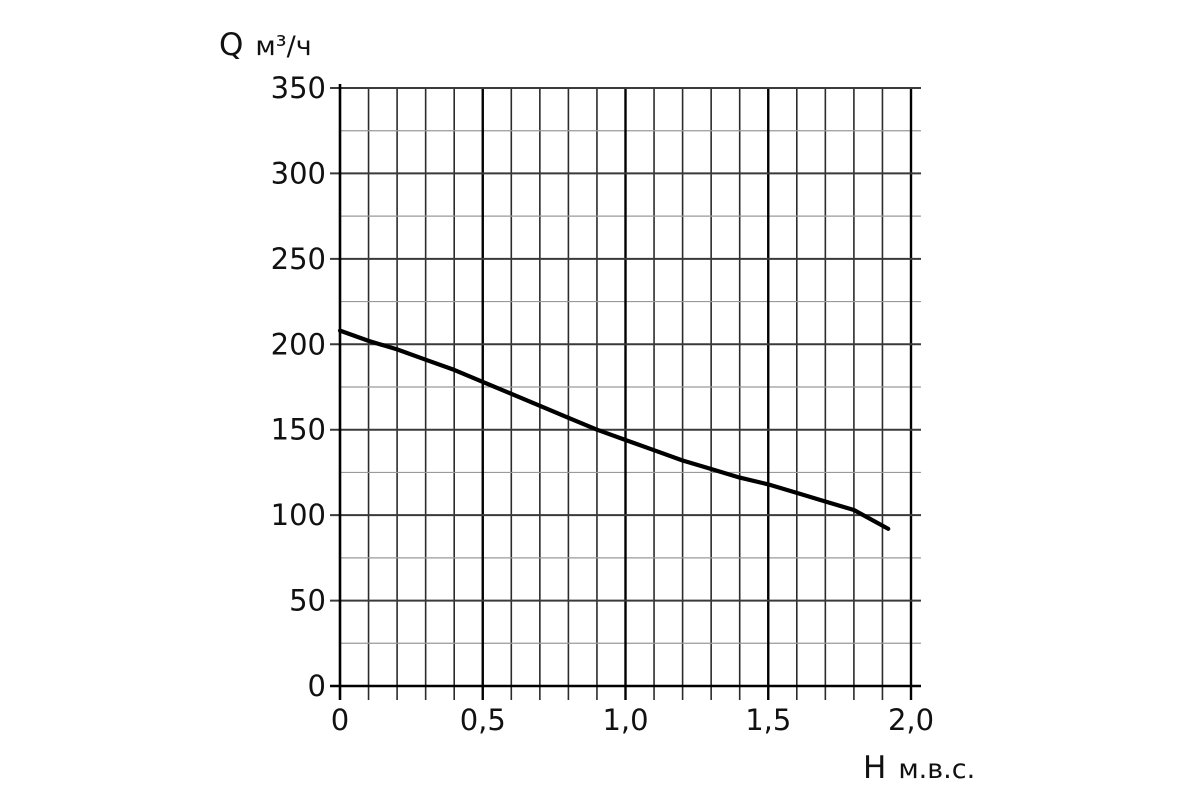 Image resolution: width=1200 pixels, height=800 pixels. What do you see at coordinates (298, 515) in the screenshot?
I see `y-tick-label: 100` at bounding box center [298, 515].